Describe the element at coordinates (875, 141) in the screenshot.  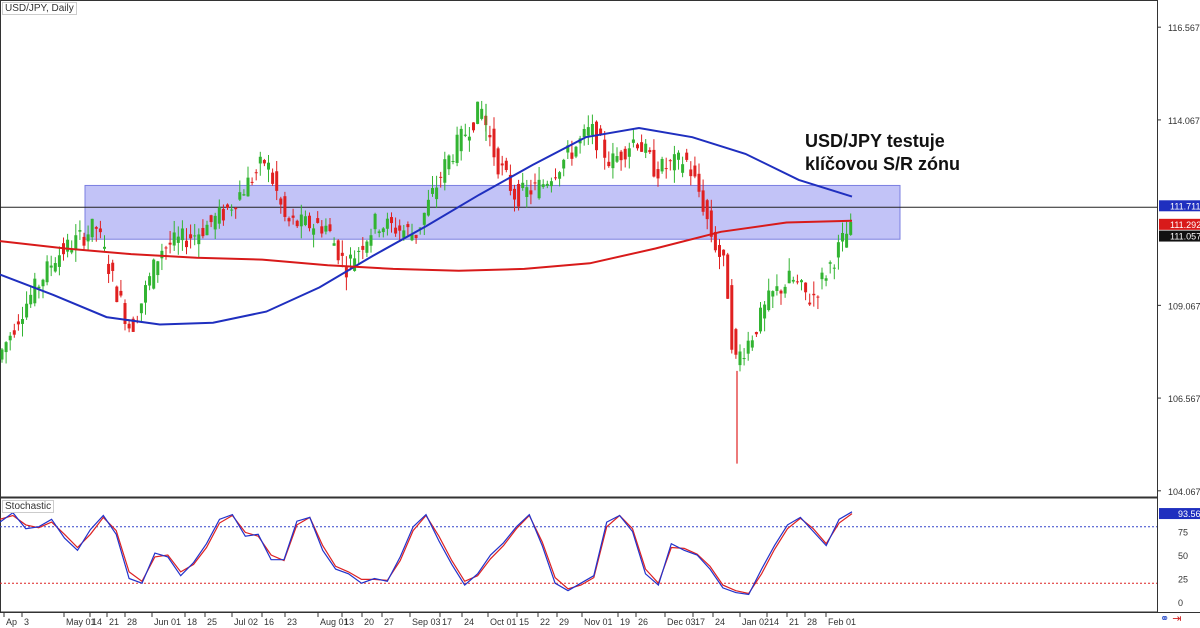
I see `annotation-line-1: USD/JPY testuje` at that location.